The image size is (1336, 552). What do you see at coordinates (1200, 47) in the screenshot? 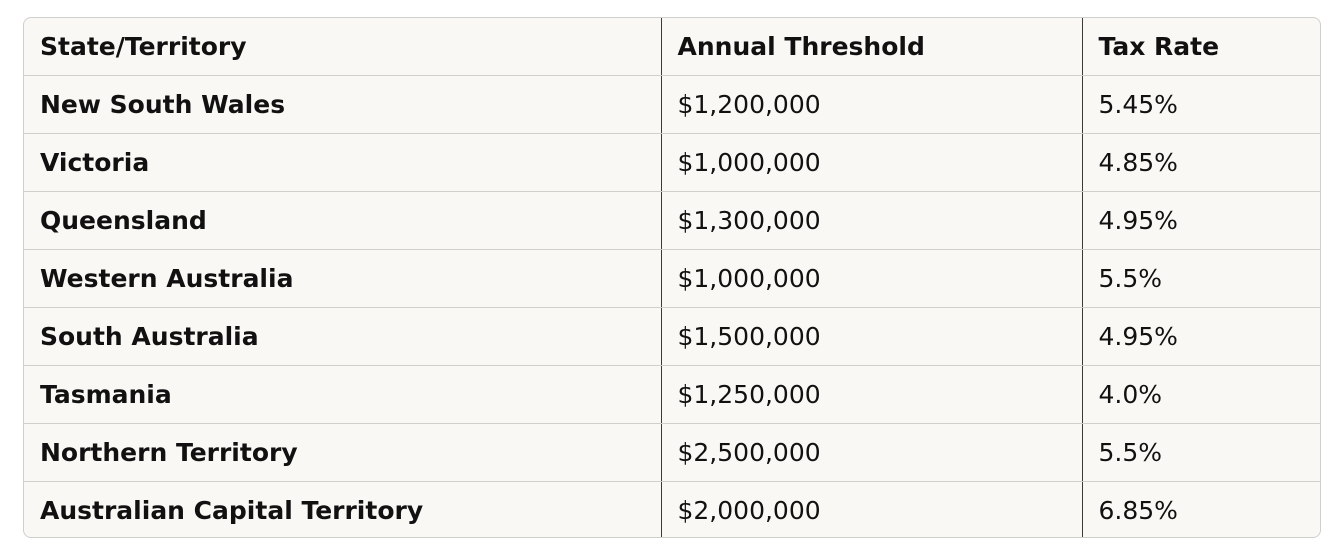
I see `header-tax-rate: Tax Rate` at bounding box center [1200, 47].